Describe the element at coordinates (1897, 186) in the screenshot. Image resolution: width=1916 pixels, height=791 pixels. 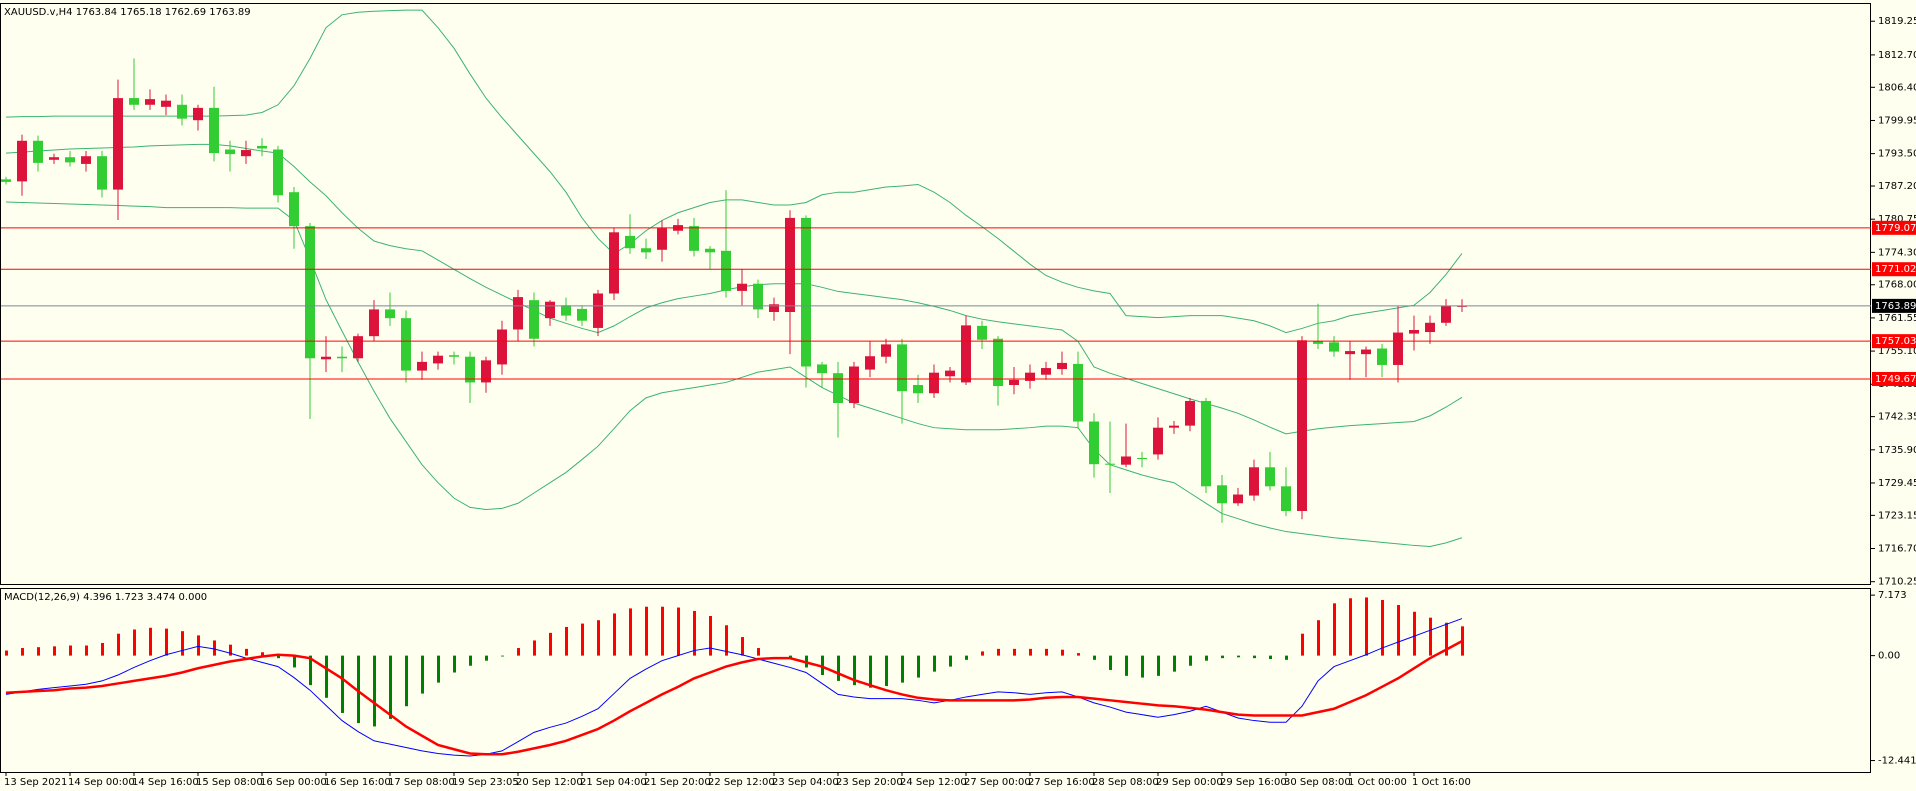
I see `y-tick-label: 1787.20` at that location.